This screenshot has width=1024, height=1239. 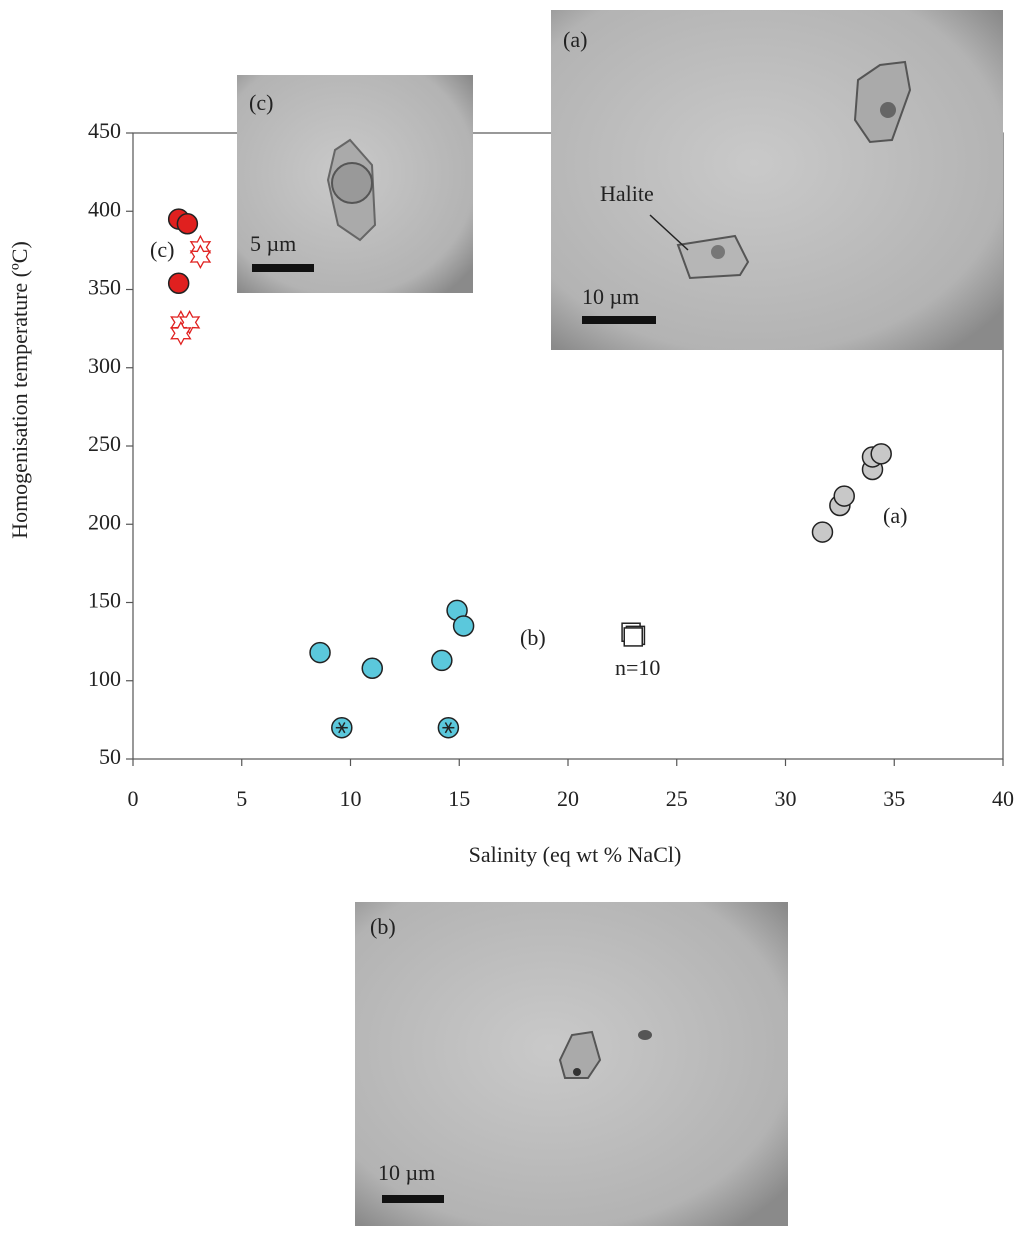 I want to click on y-tick-label: 200, so click(x=104, y=521).